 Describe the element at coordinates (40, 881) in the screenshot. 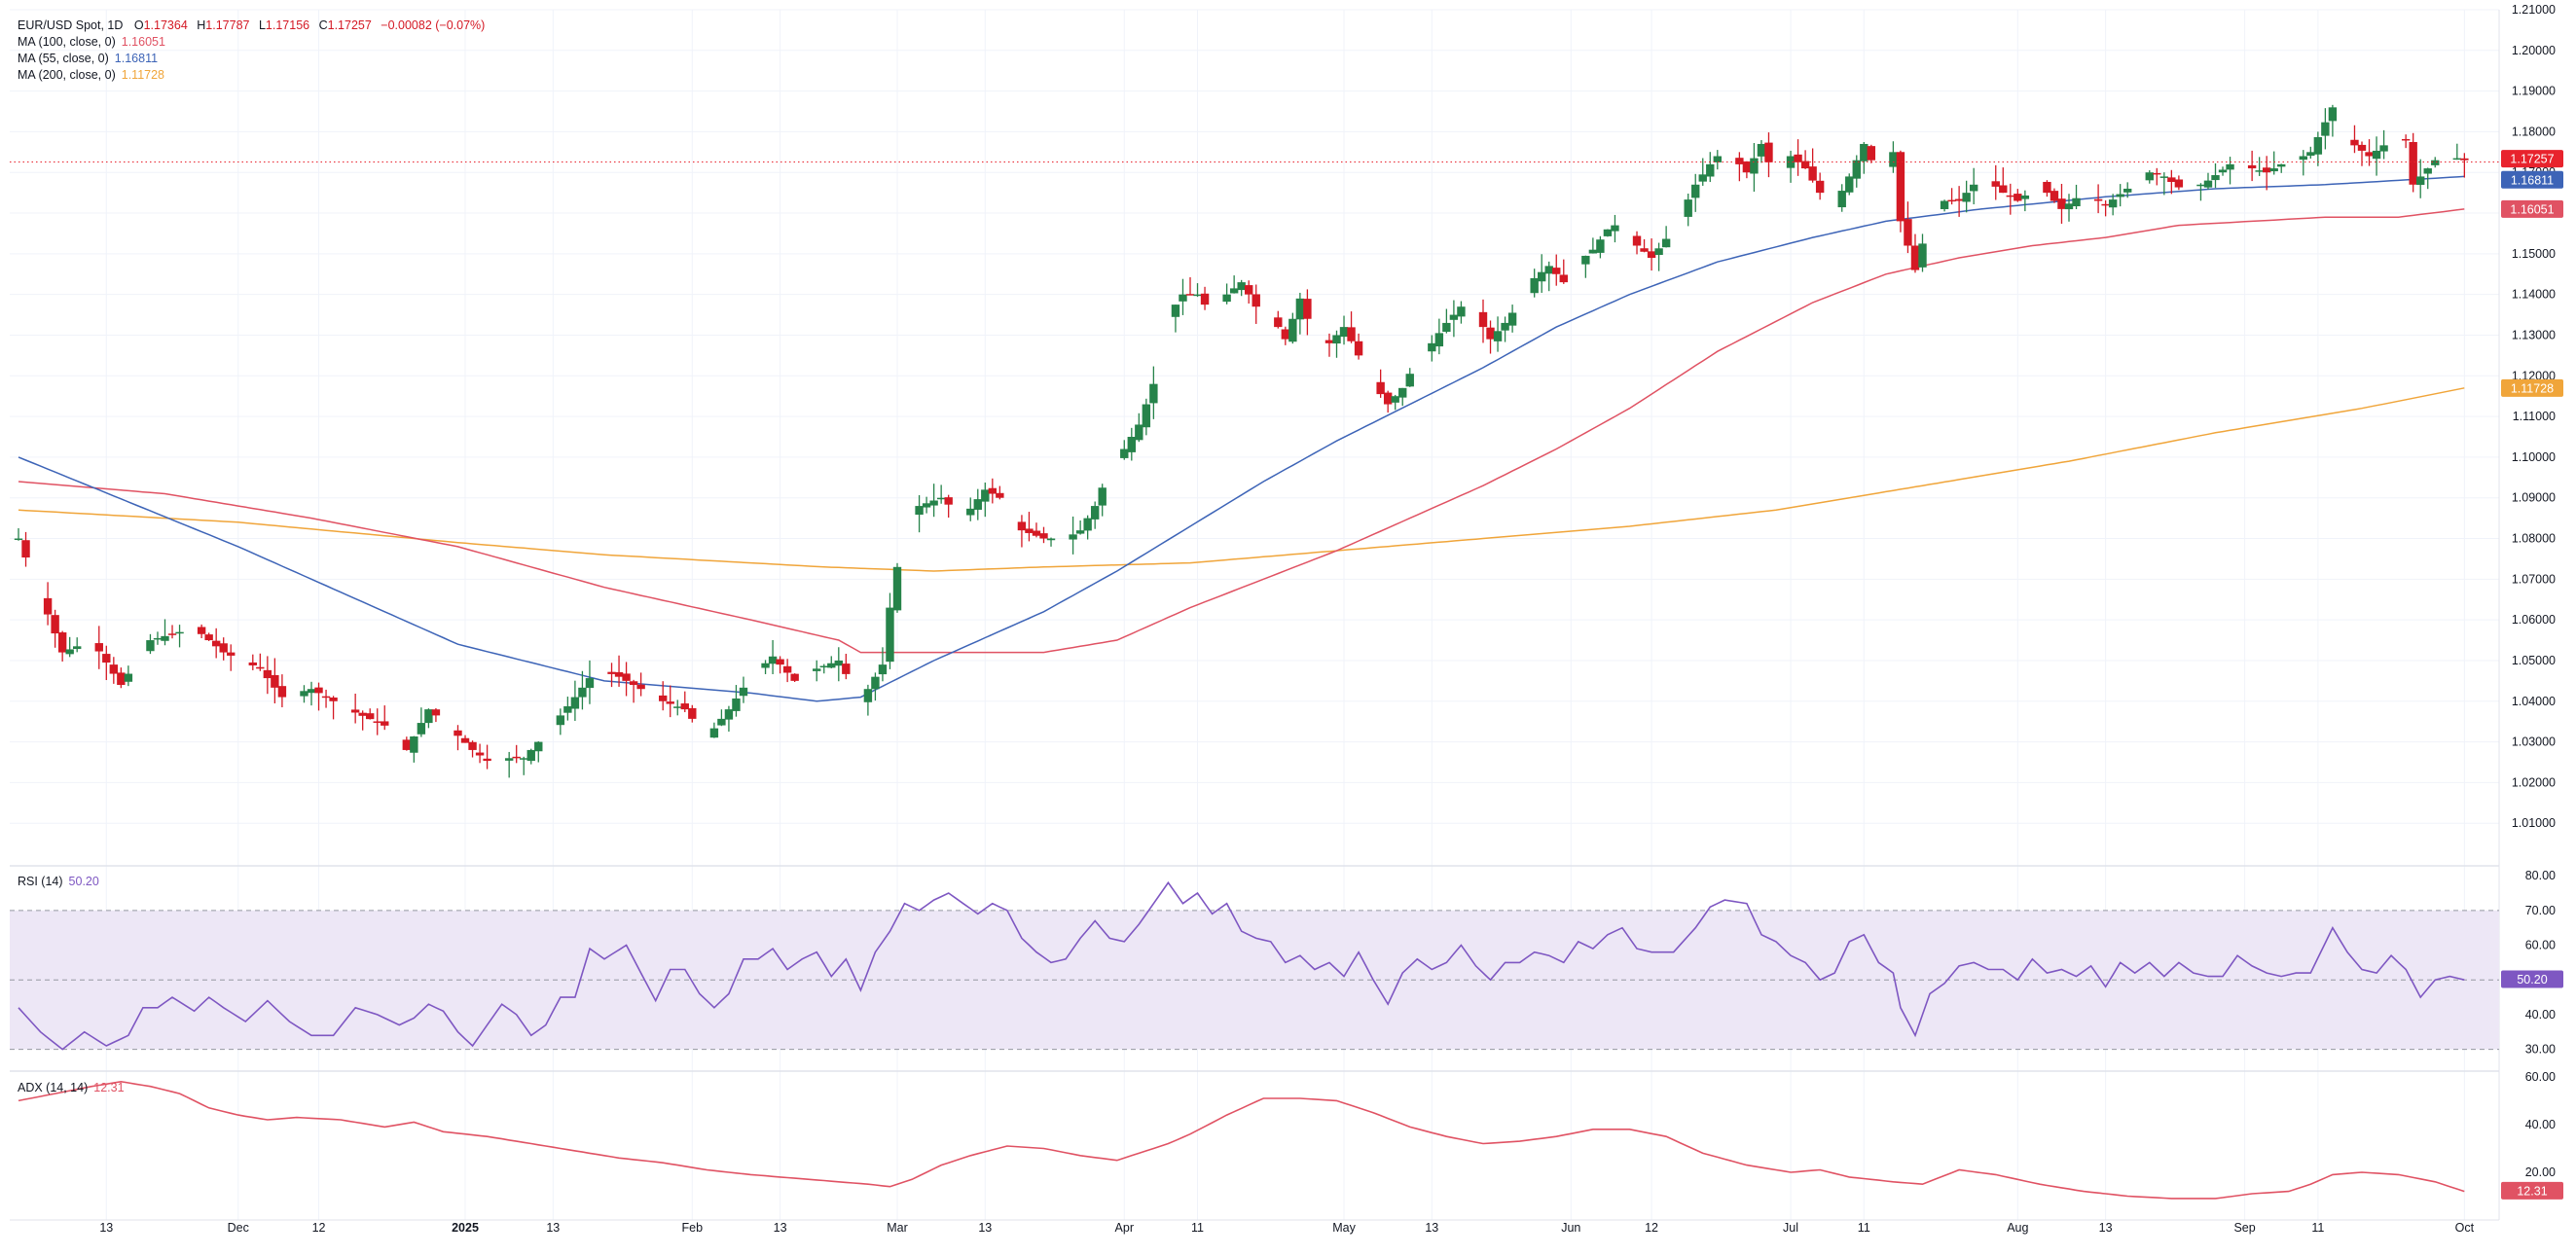

I see `rsi-legend-label: RSI (14)` at that location.